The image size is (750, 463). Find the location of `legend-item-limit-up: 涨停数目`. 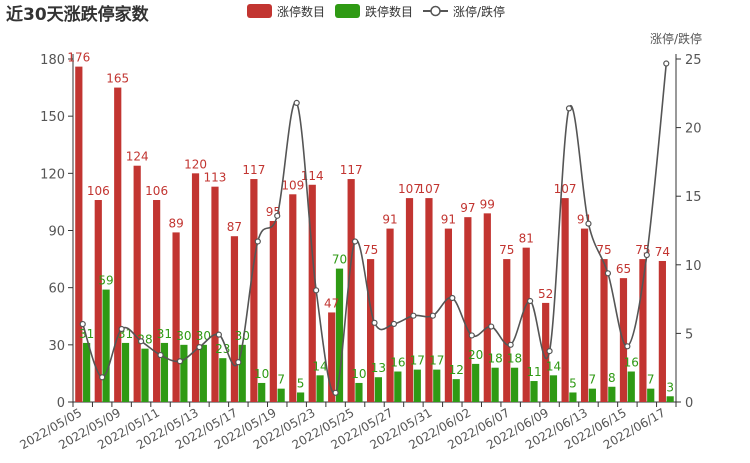

legend-item-limit-up: 涨停数目 is located at coordinates (286, 11).